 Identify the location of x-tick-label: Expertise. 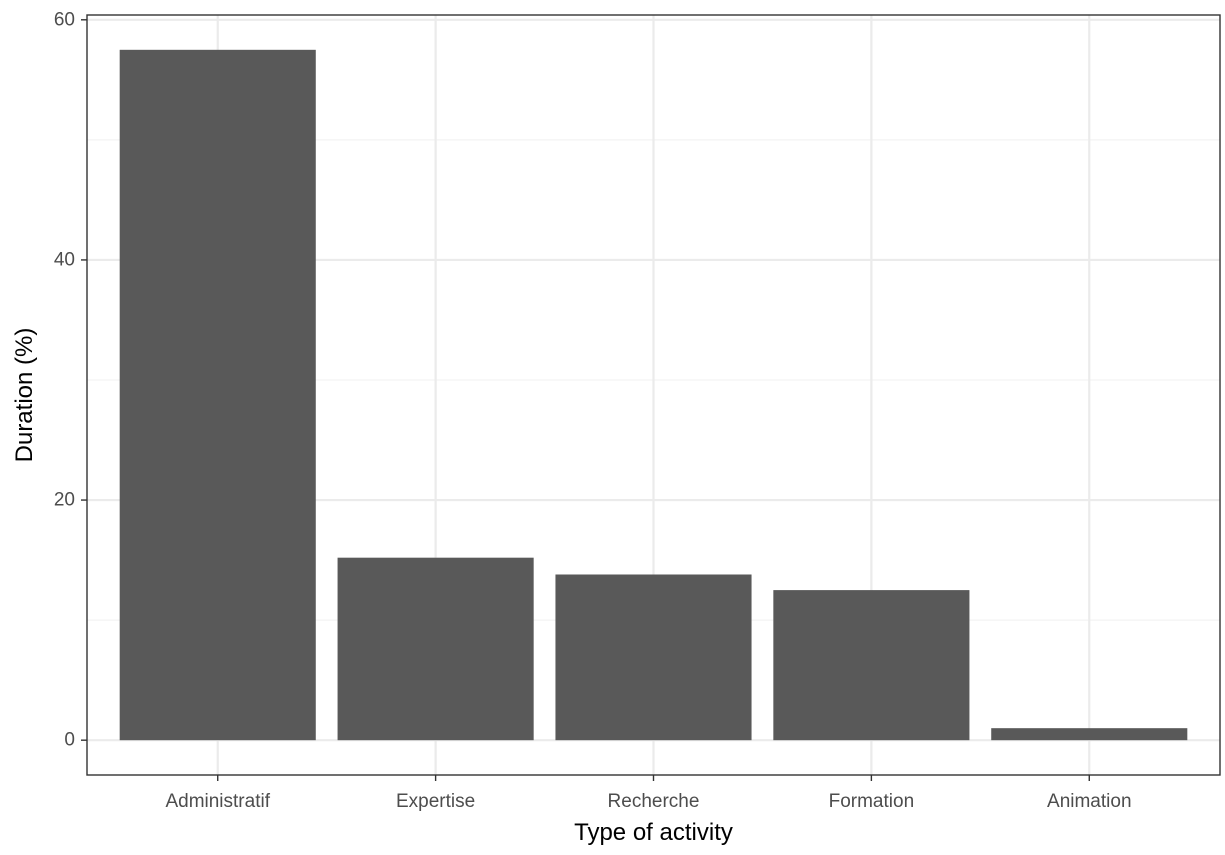
(435, 801).